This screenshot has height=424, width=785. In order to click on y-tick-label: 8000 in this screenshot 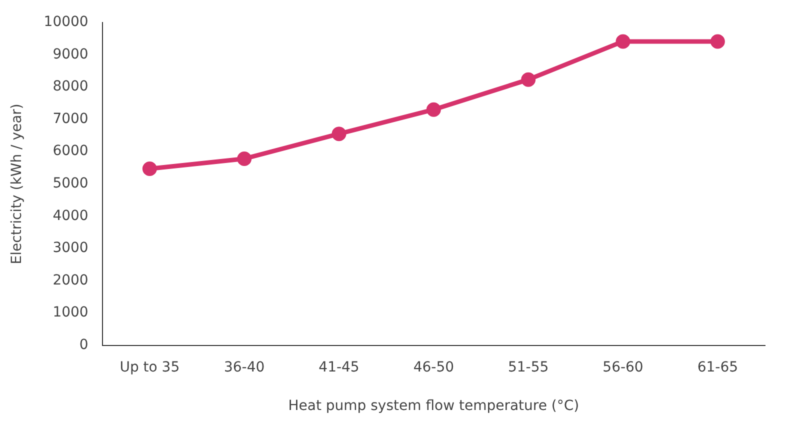, I will do `click(70, 86)`.